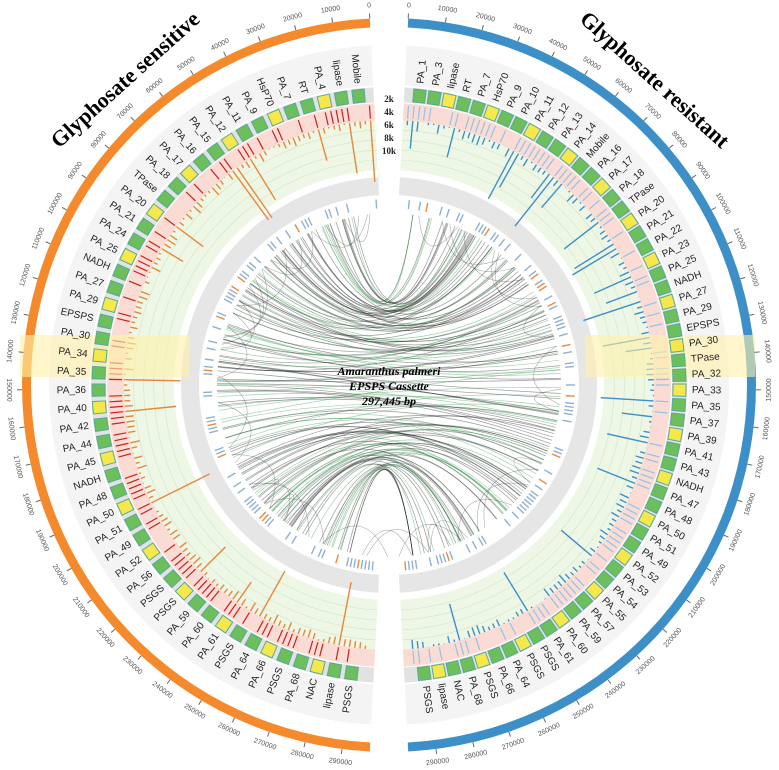  What do you see at coordinates (767, 429) in the screenshot?
I see `tick-label: 160000` at bounding box center [767, 429].